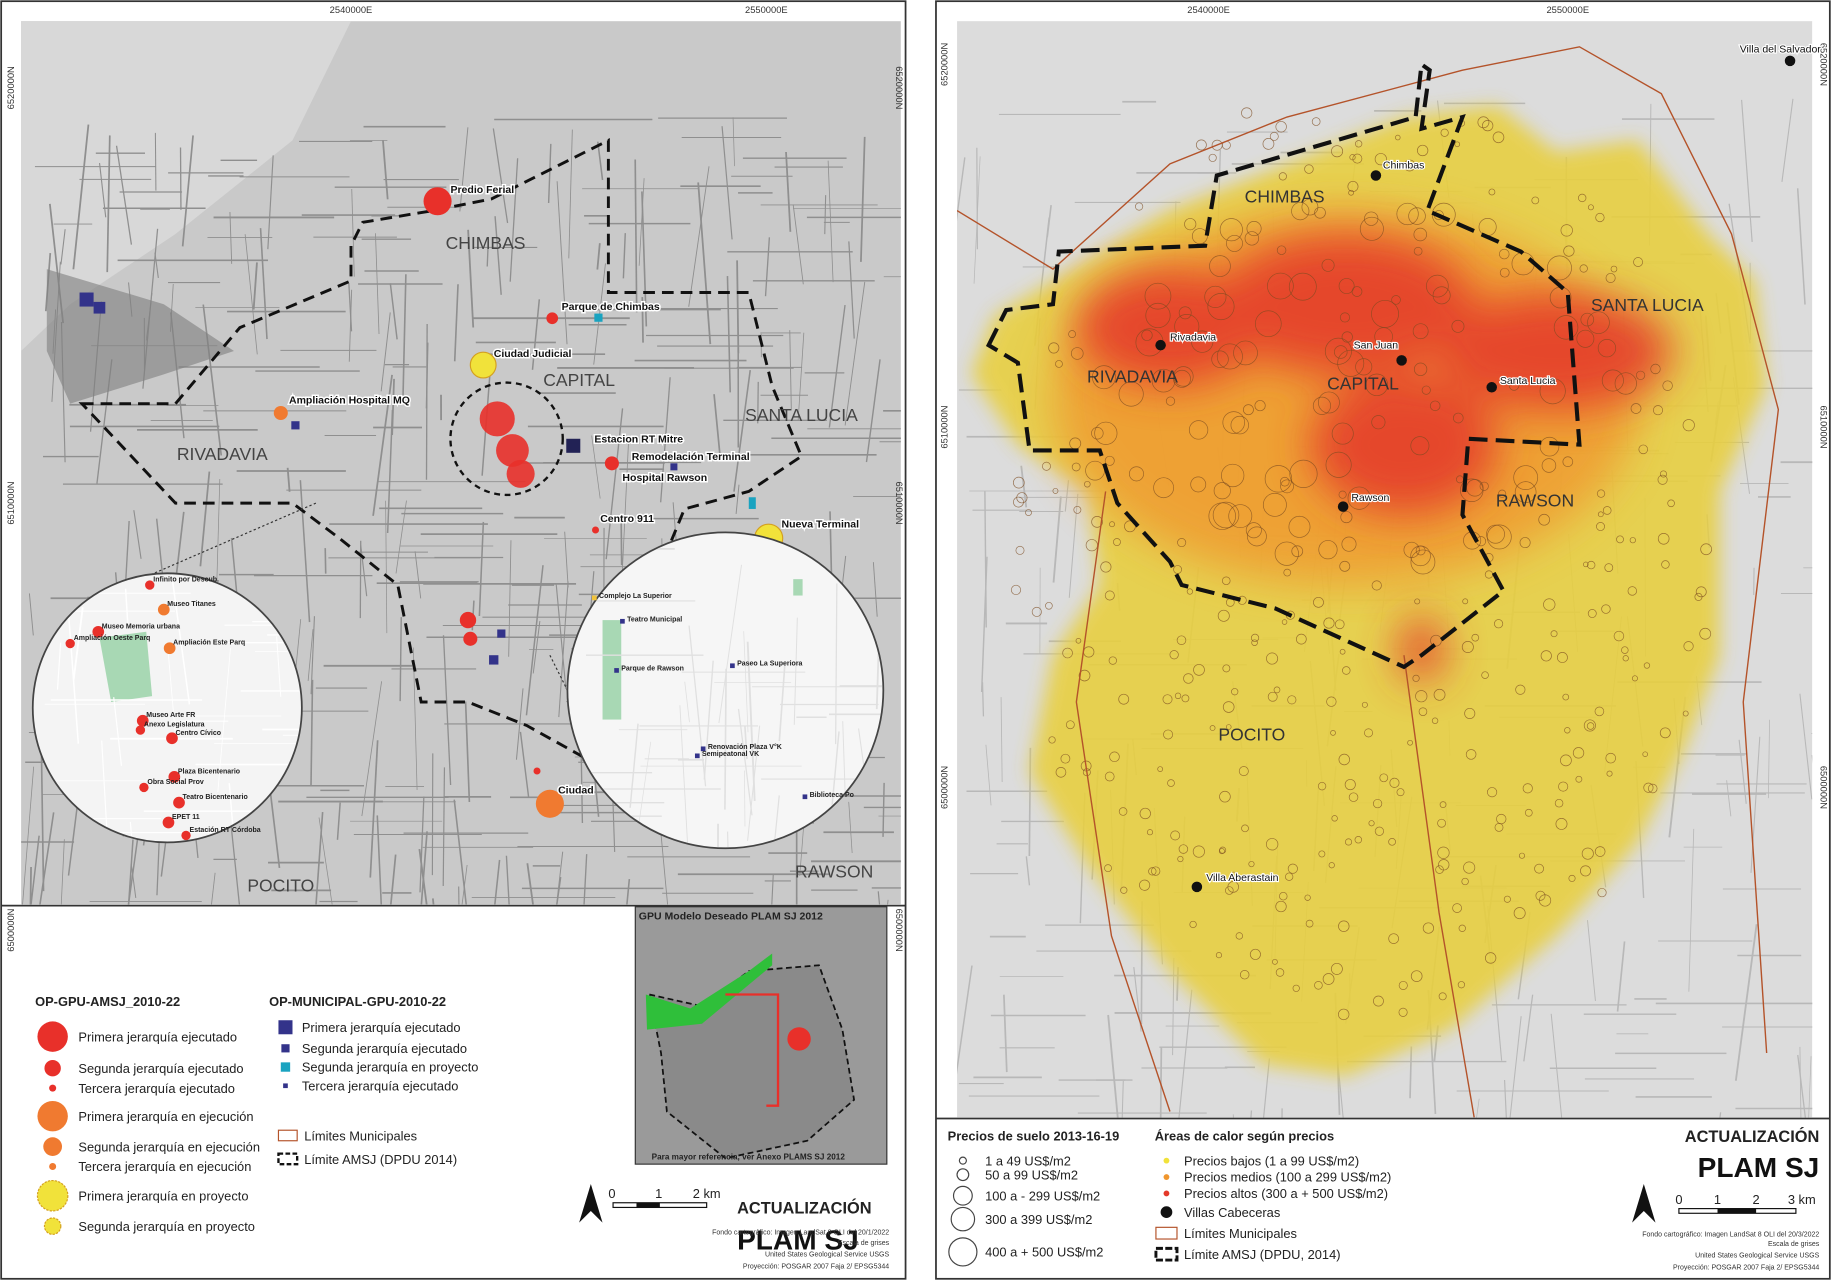 The height and width of the screenshot is (1280, 1831). What do you see at coordinates (745, 747) in the screenshot?
I see `map-label: Renovación Plaza V°K` at bounding box center [745, 747].